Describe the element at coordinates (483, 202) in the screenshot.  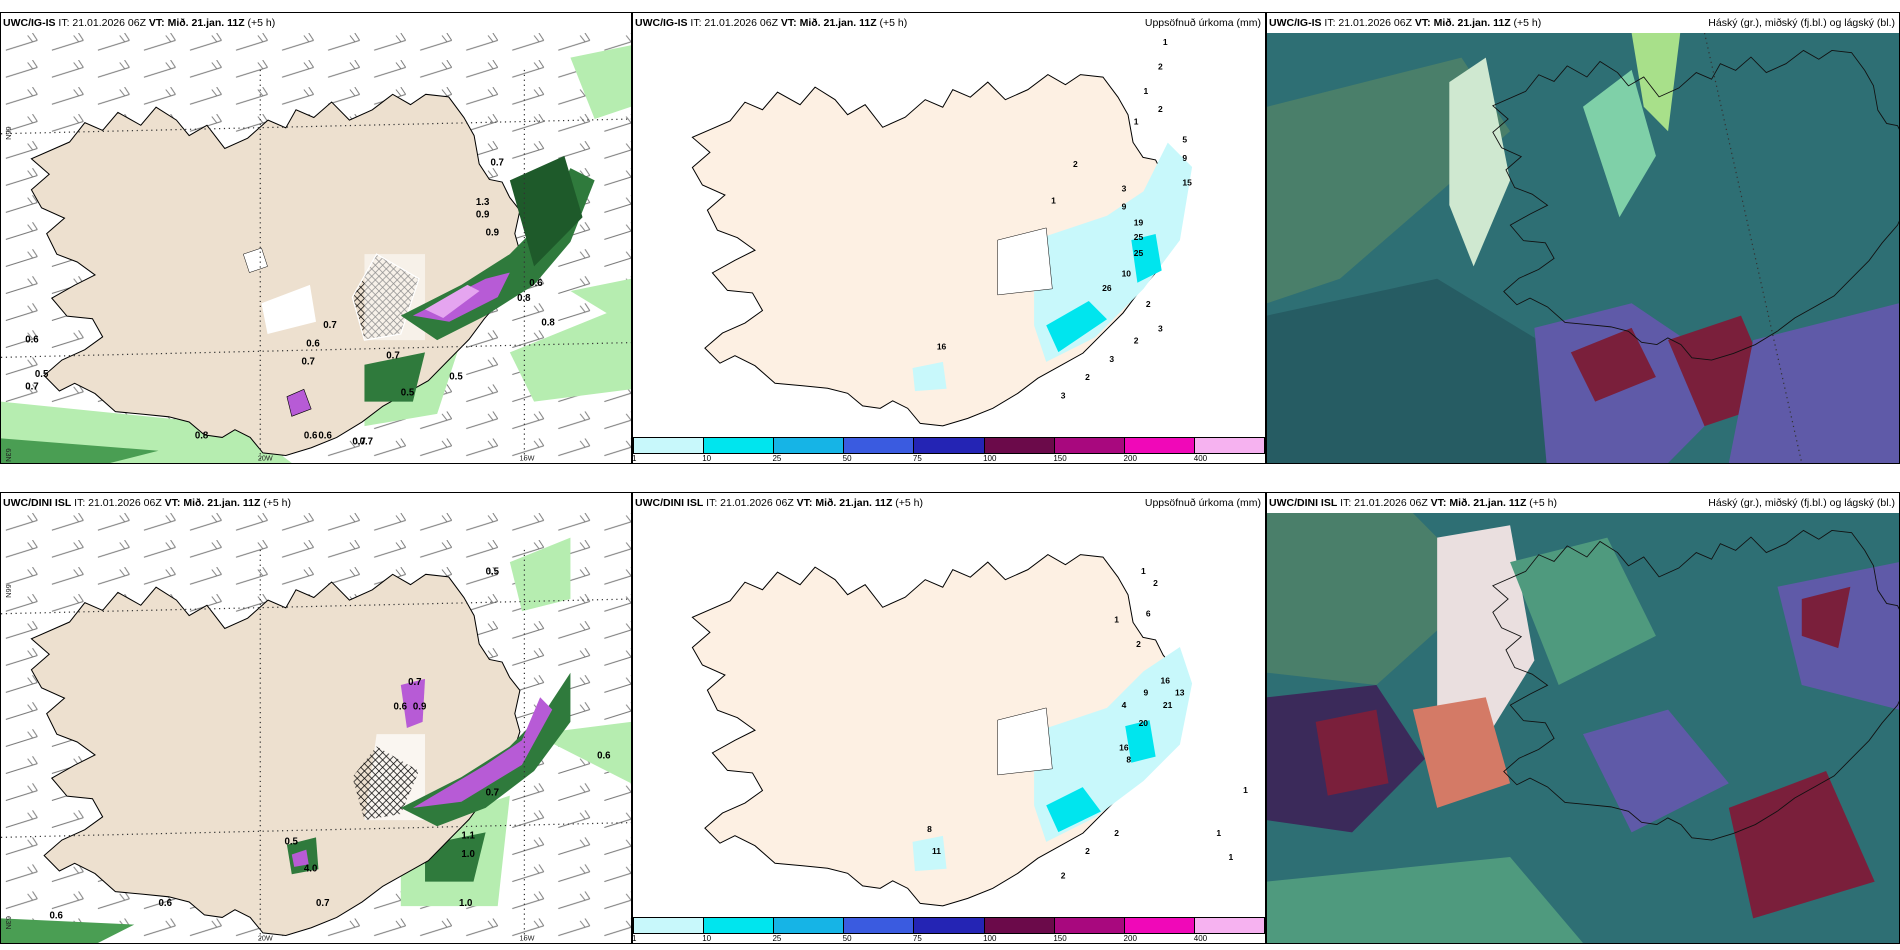
I see `value-label: 1.3` at that location.